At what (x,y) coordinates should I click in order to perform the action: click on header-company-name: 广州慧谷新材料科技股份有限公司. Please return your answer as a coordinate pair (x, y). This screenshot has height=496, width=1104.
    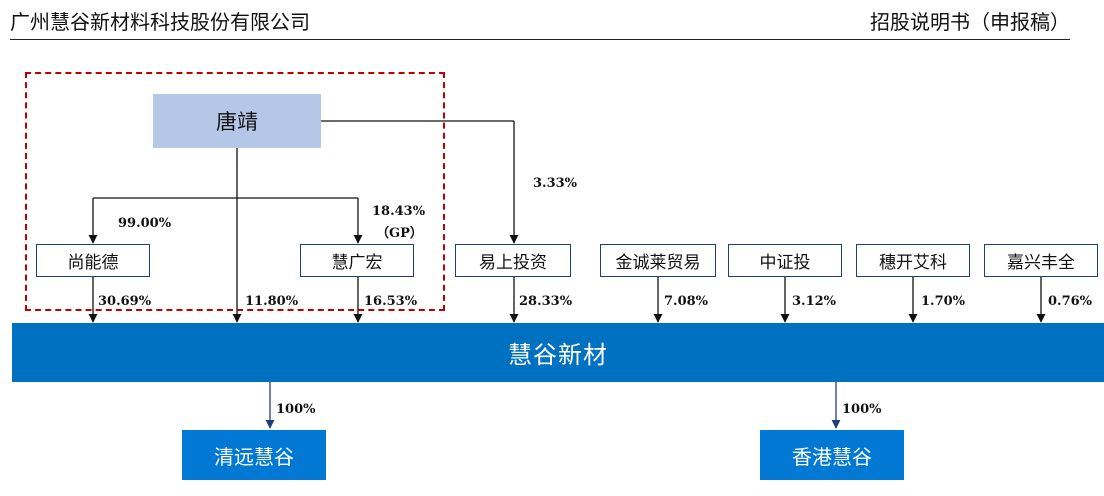
    Looking at the image, I should click on (160, 22).